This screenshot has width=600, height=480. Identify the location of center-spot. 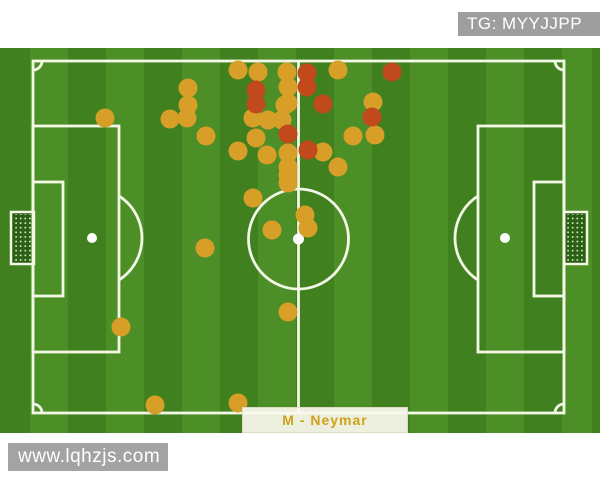
(298, 239).